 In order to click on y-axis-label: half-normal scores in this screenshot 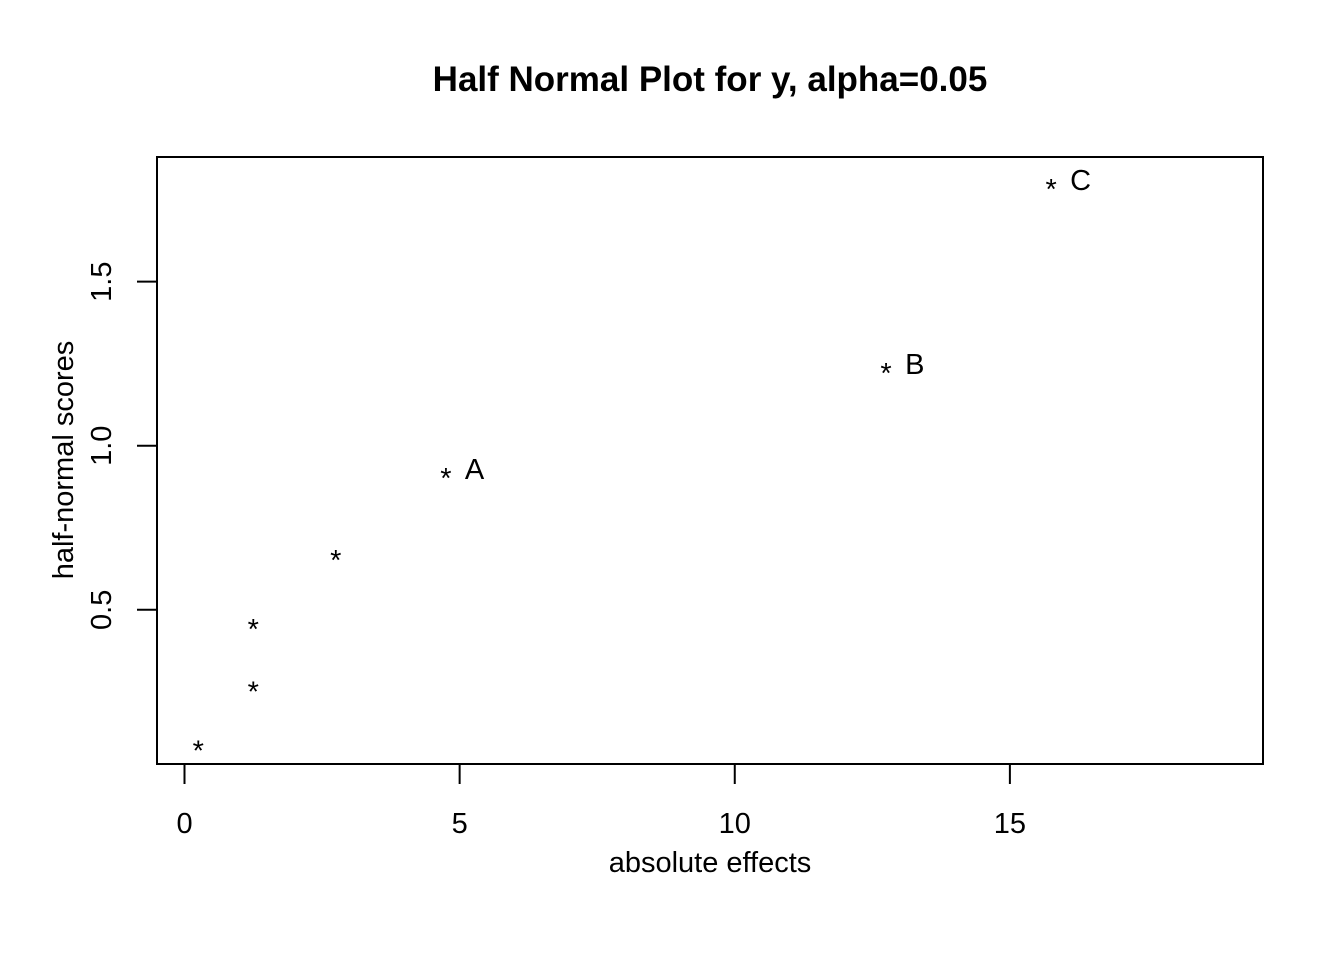, I will do `click(64, 460)`.